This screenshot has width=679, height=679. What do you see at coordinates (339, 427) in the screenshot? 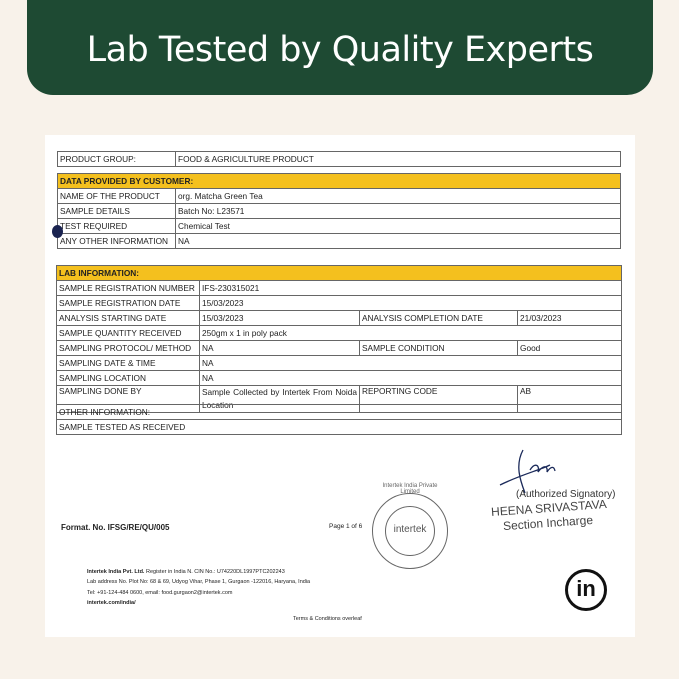
I see `other-value: SAMPLE TESTED AS RECEIVED` at bounding box center [339, 427].